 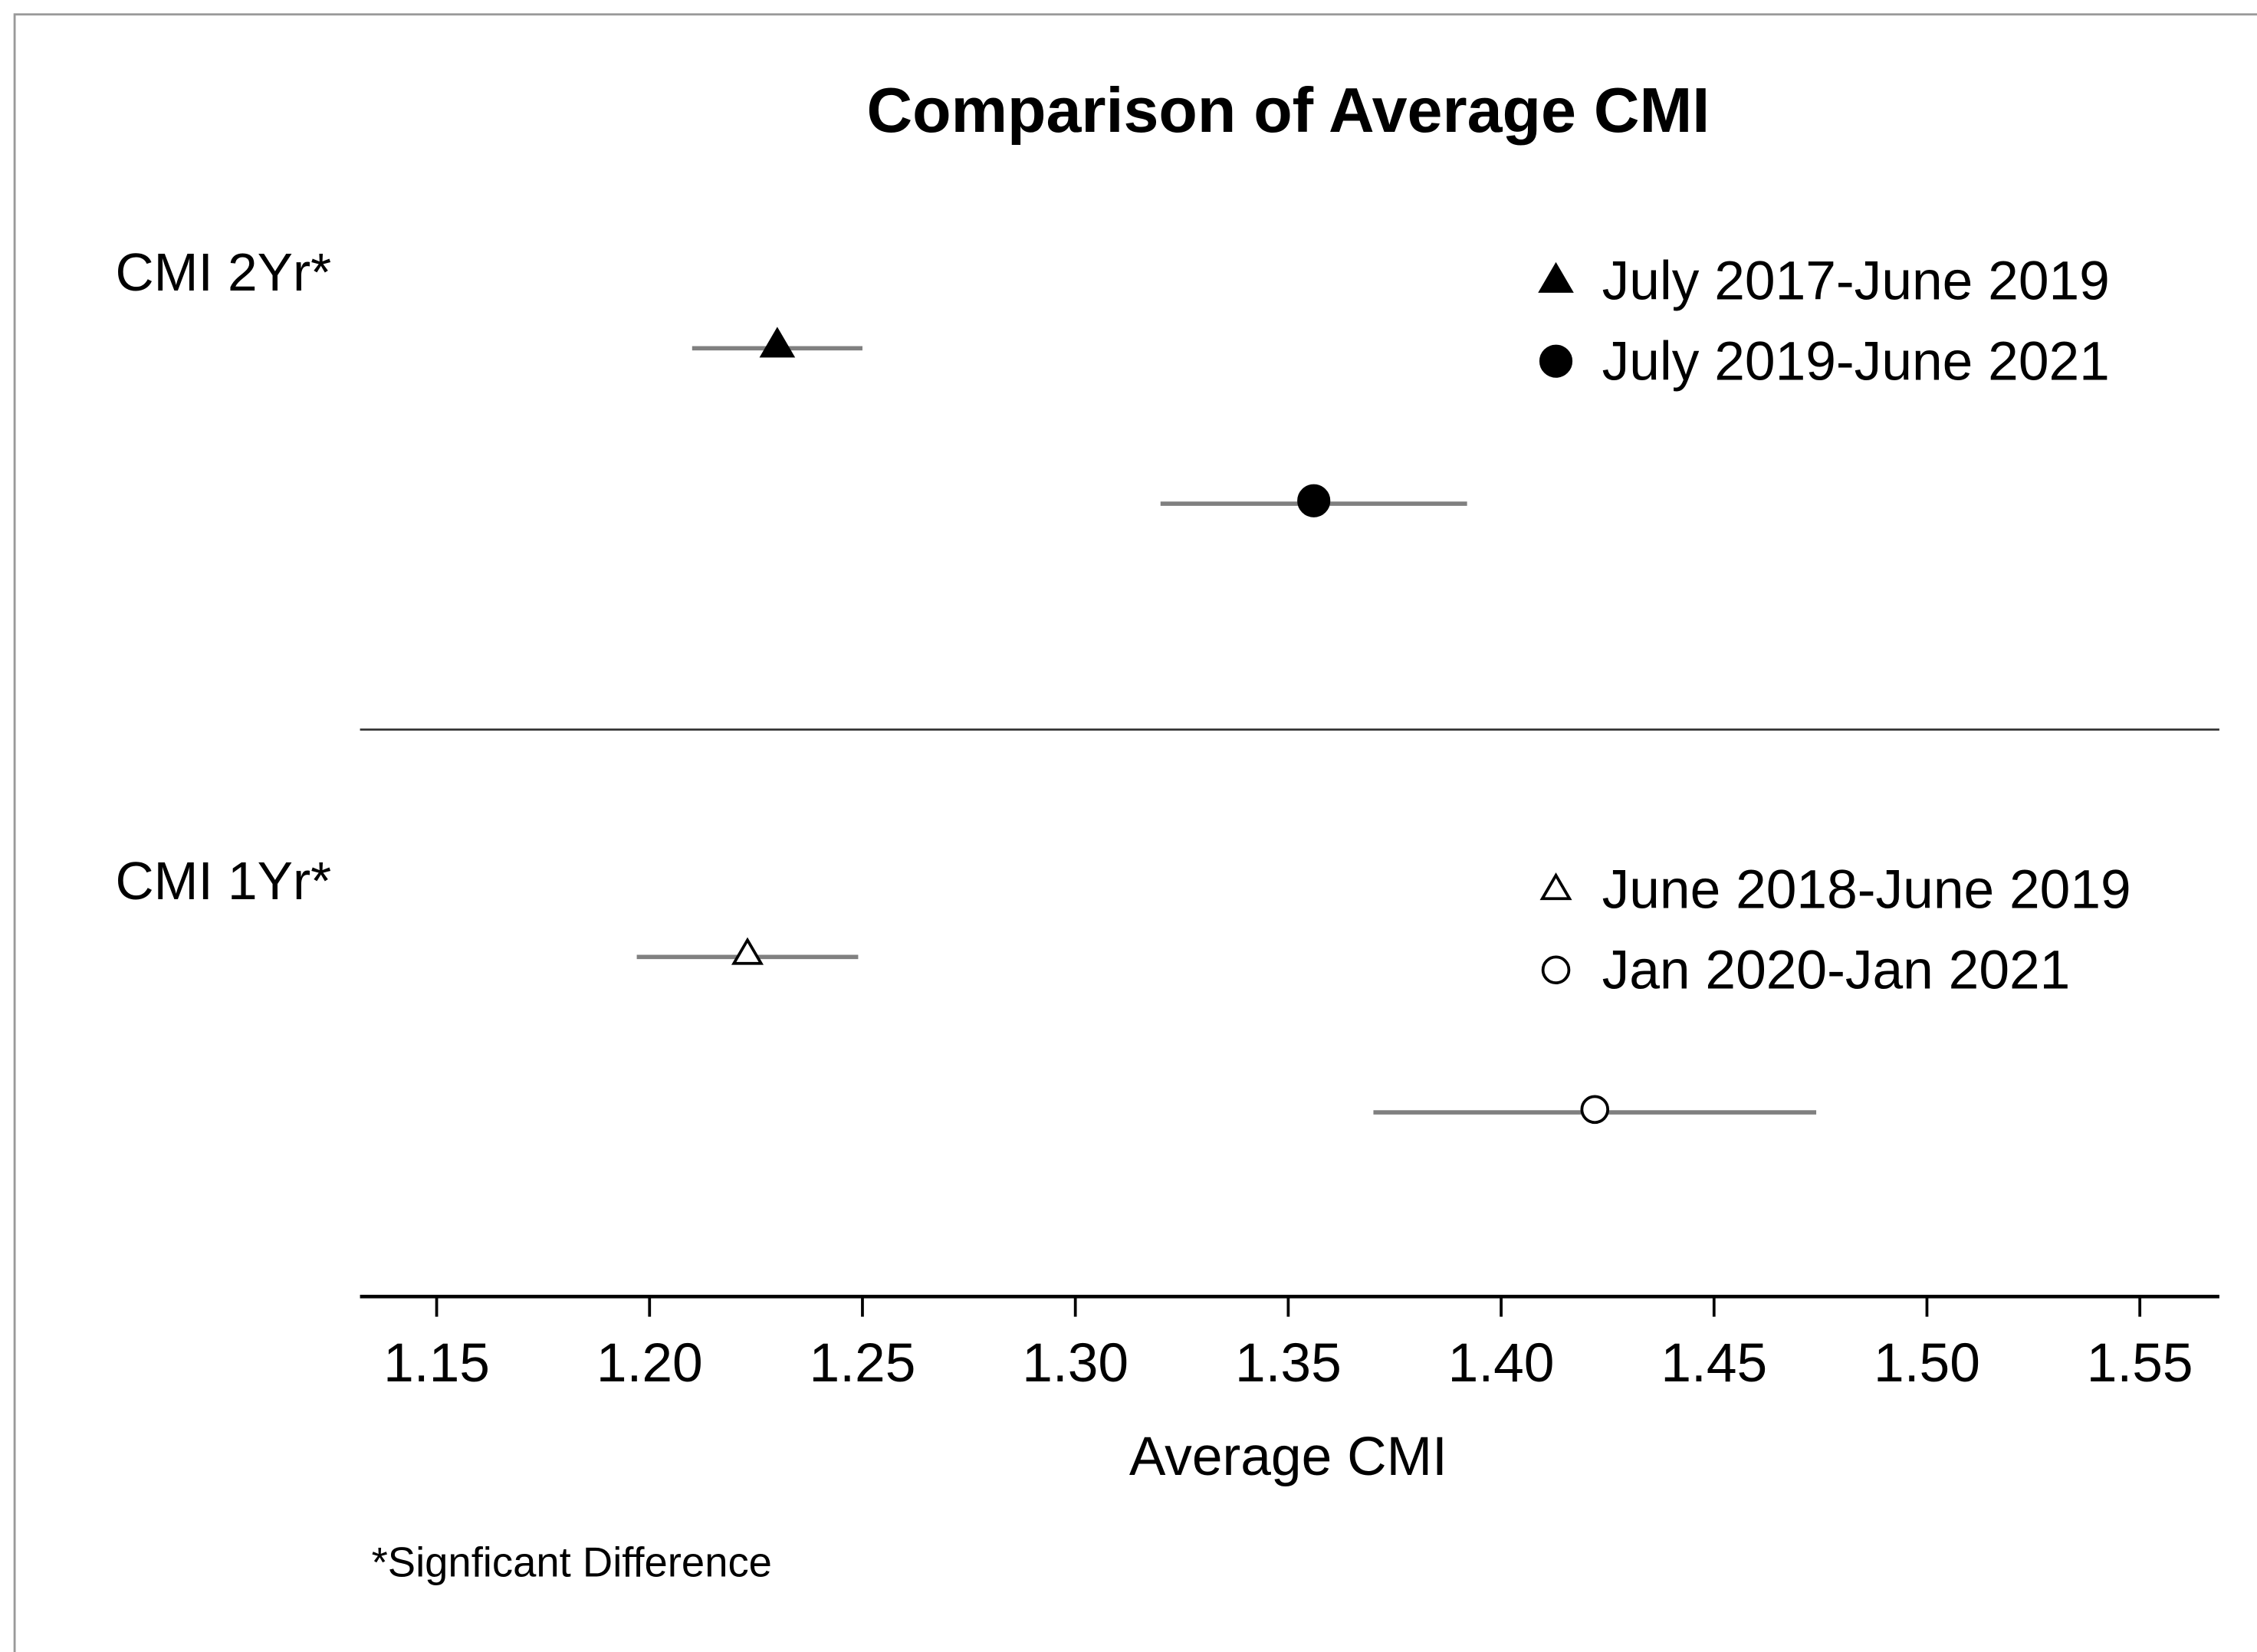 What do you see at coordinates (223, 272) in the screenshot?
I see `group-label: CMI 2Yr*` at bounding box center [223, 272].